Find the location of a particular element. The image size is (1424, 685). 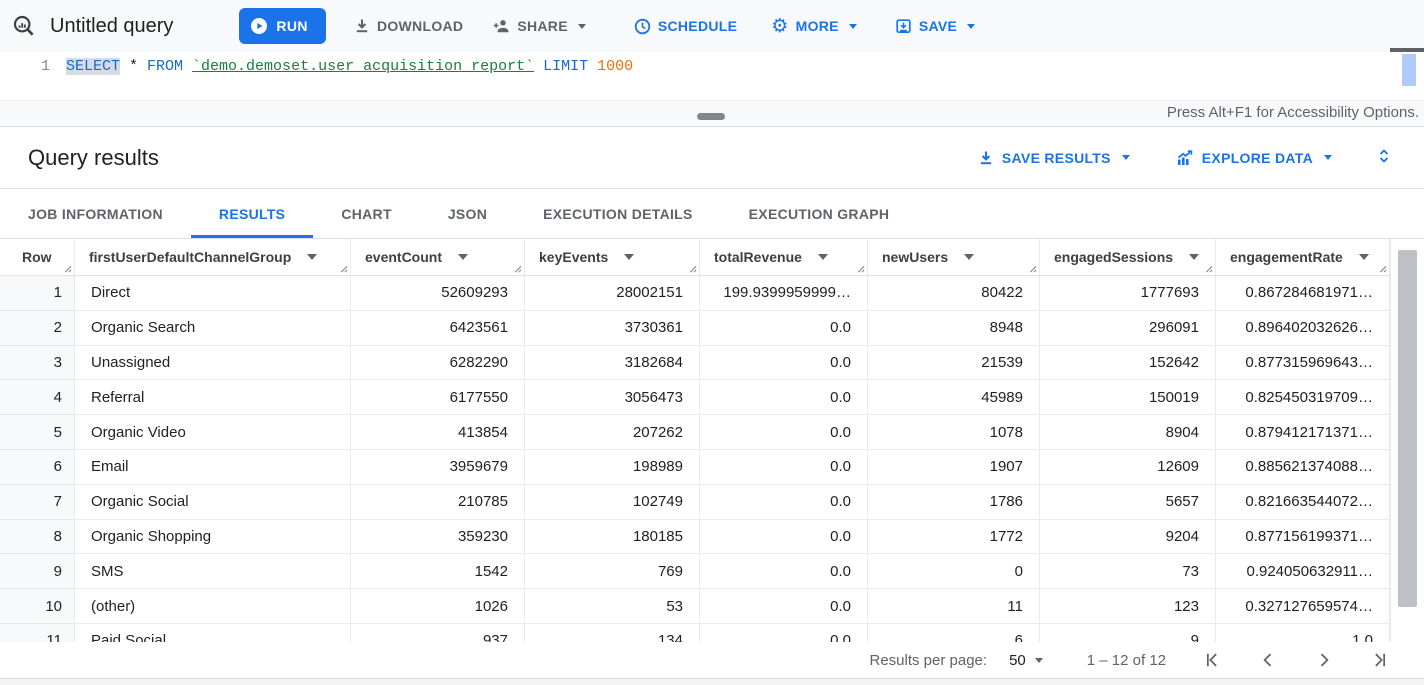

column-label: totalRevenue is located at coordinates (758, 257).